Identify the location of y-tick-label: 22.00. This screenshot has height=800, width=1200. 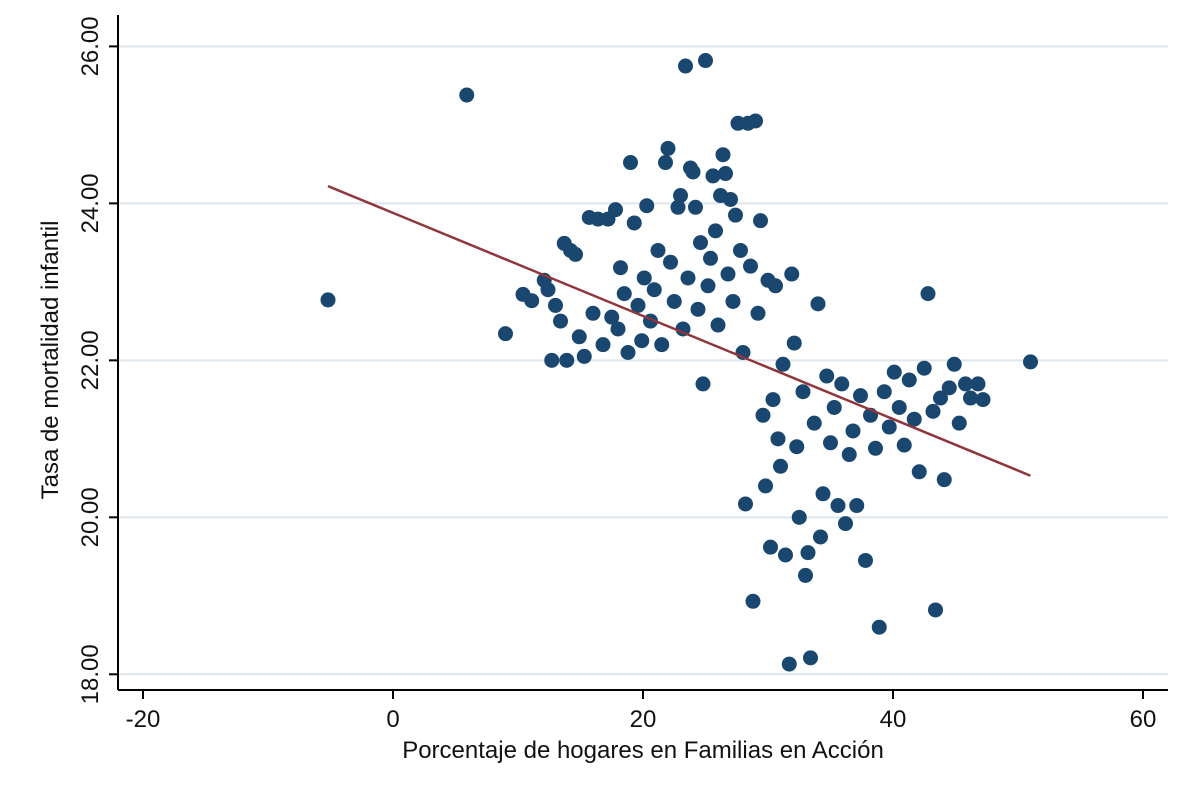
(90, 360).